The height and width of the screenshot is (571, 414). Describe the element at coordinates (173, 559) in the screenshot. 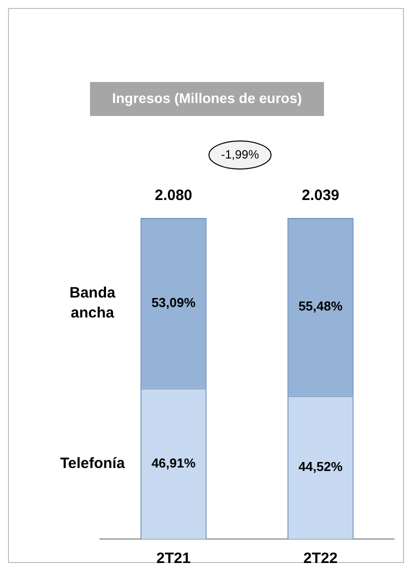

I see `x-tick-label: 2T21` at that location.